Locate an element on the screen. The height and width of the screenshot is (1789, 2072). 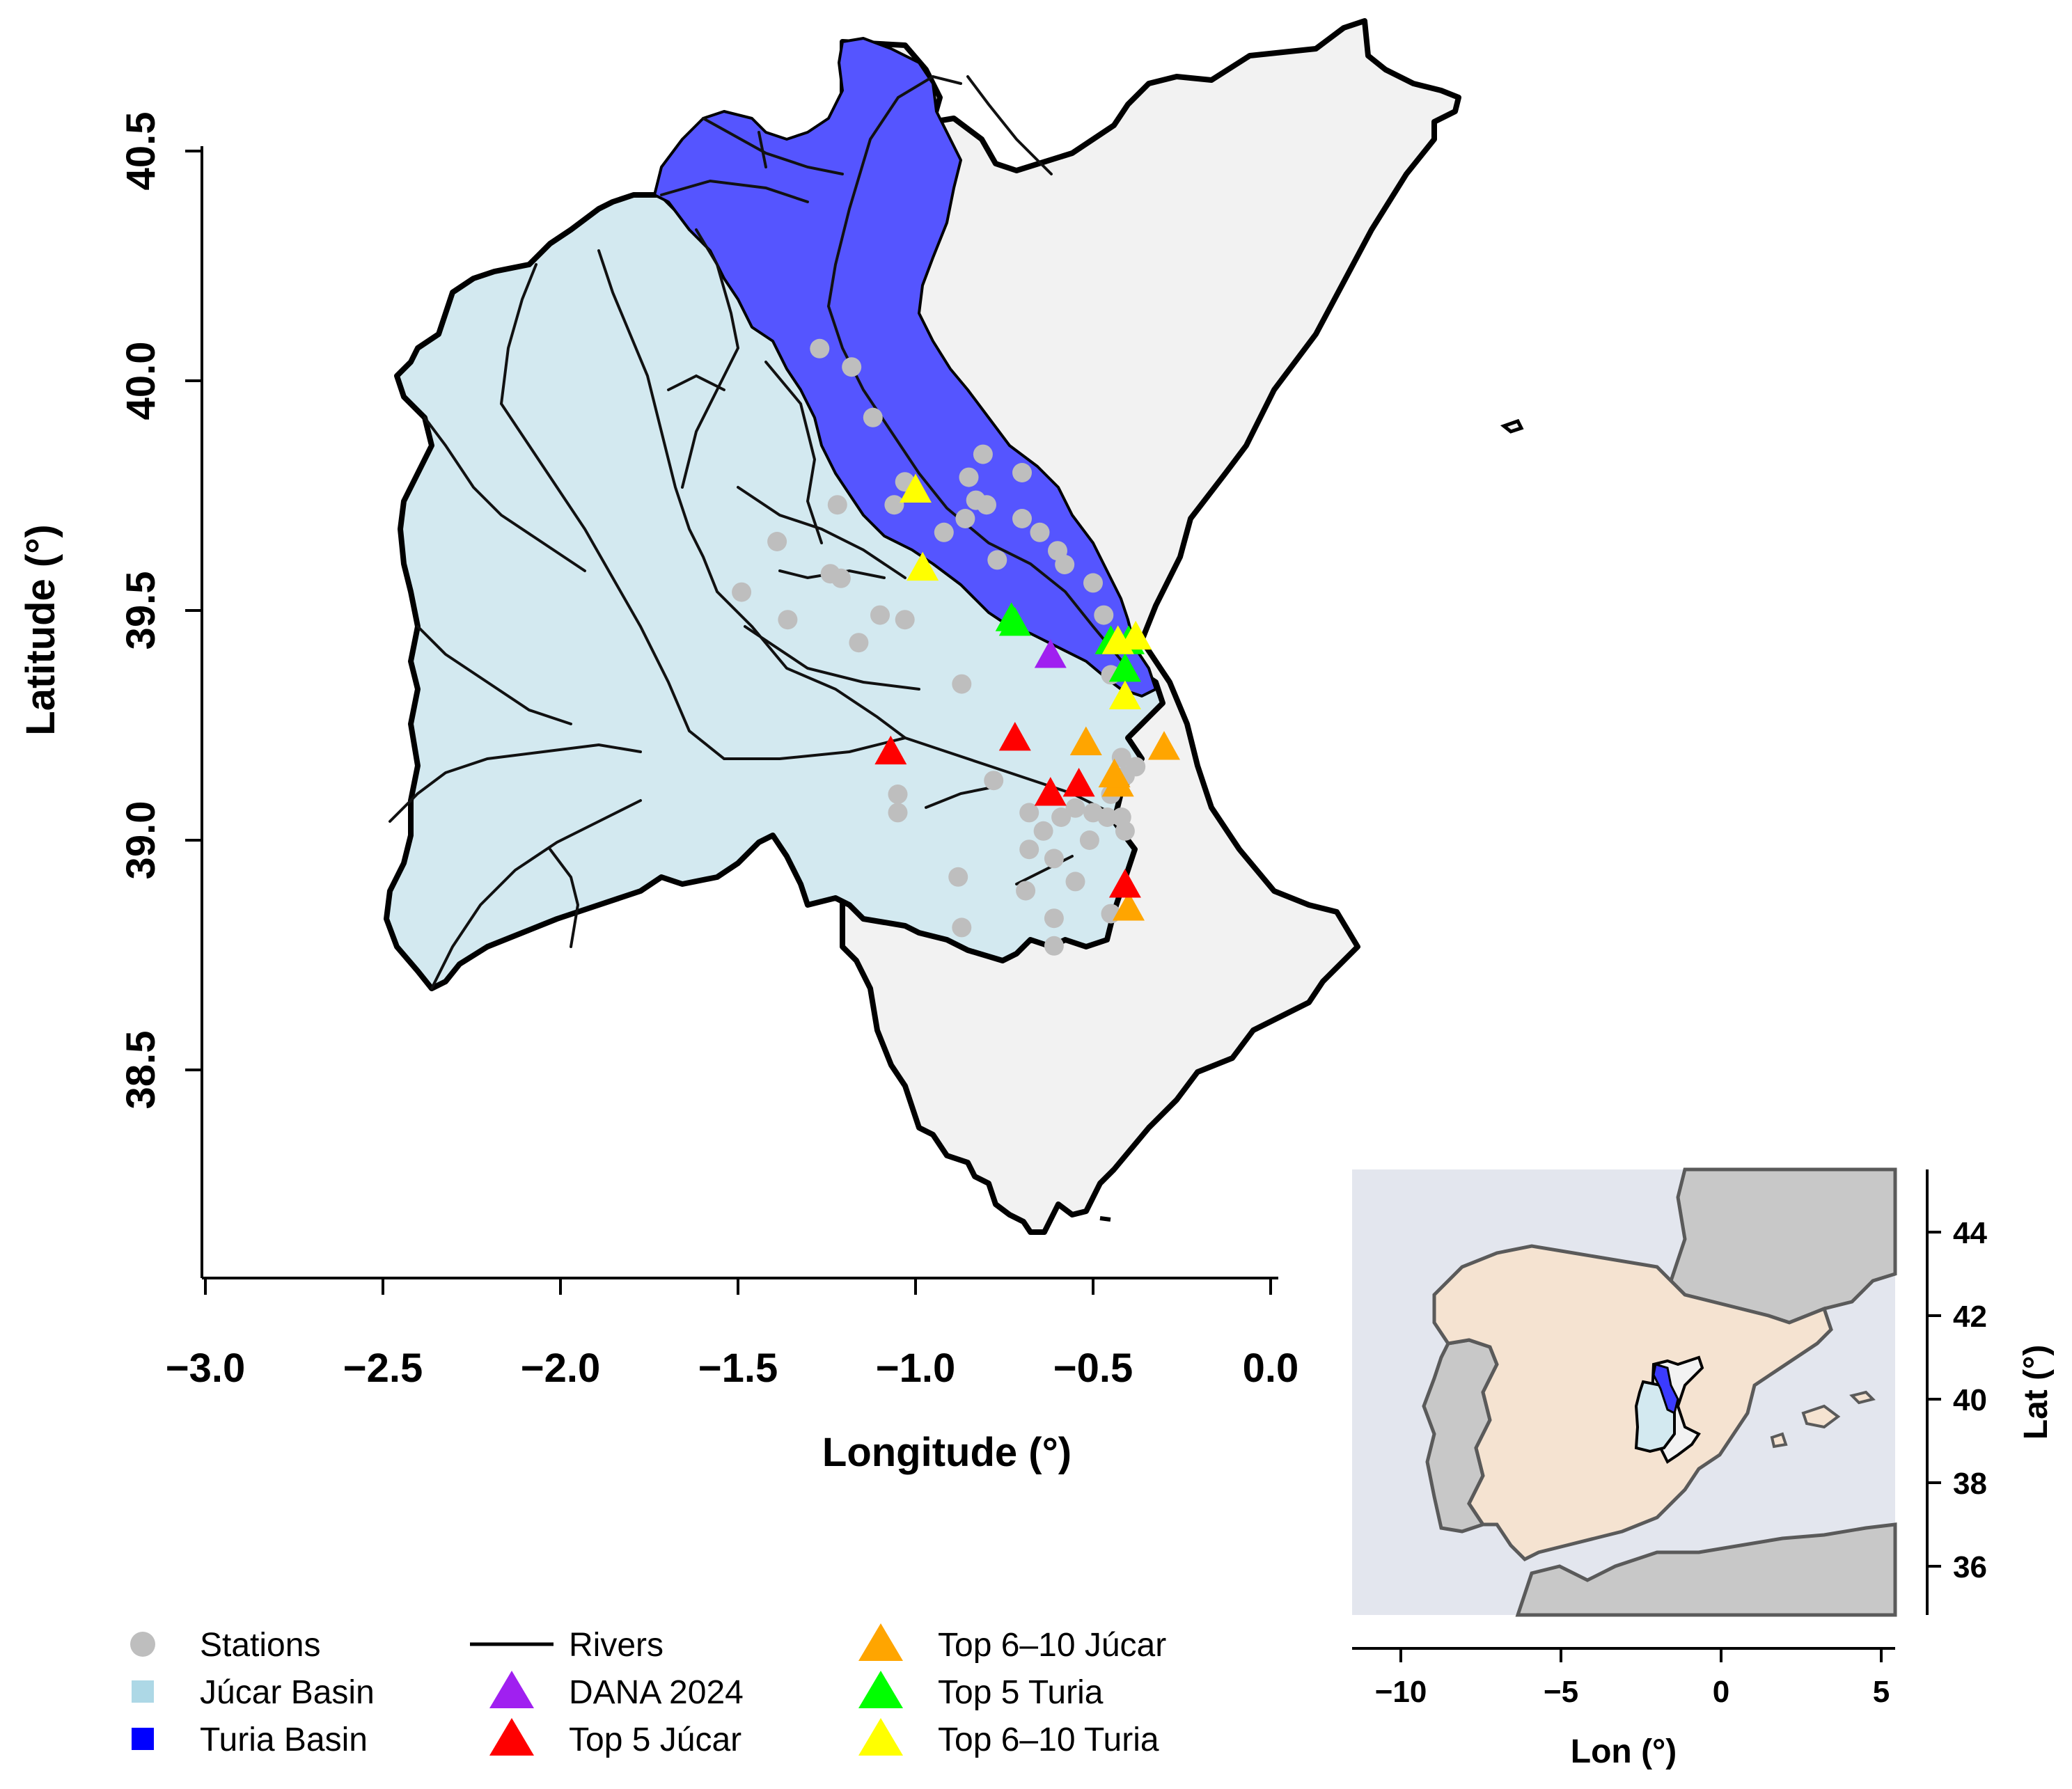
inset-x-tick-label: 0 is located at coordinates (1721, 1692).